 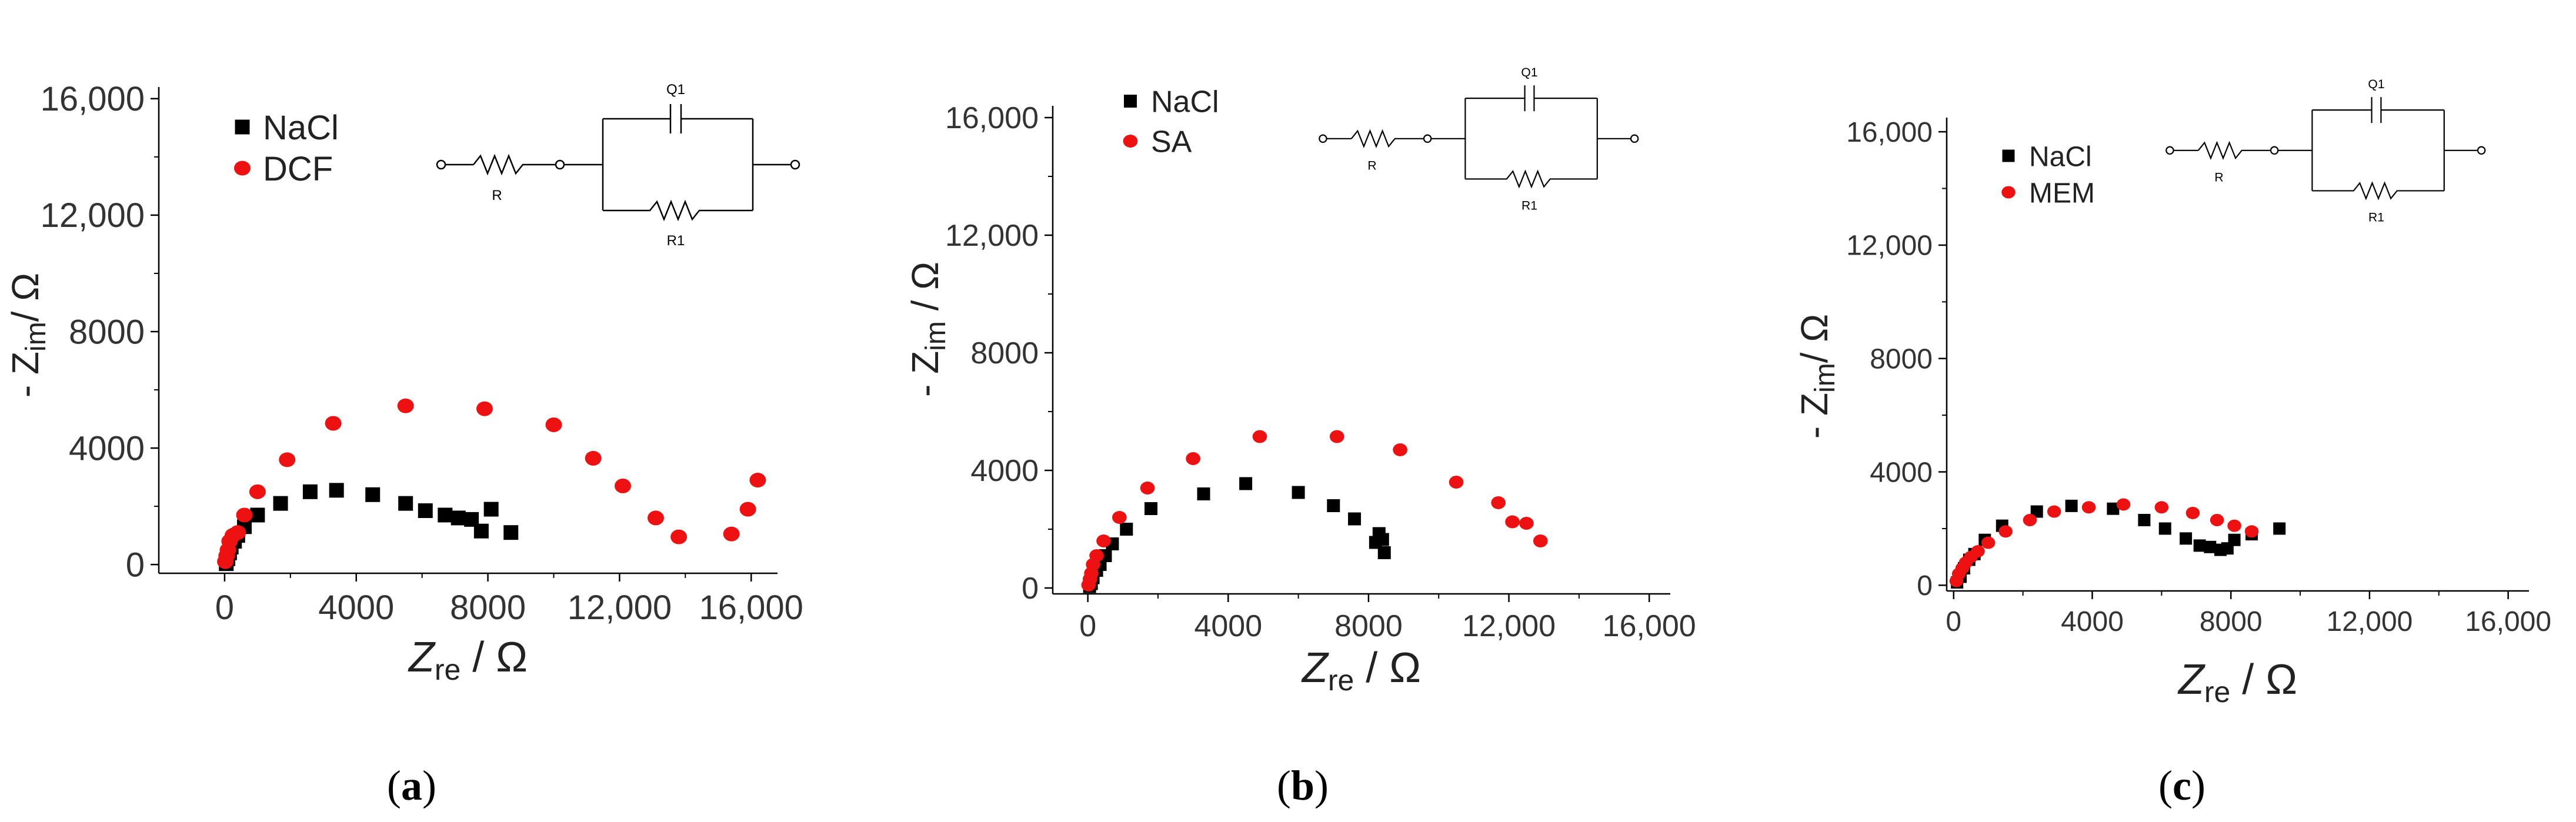 What do you see at coordinates (2008, 192) in the screenshot?
I see `legend-marker-circle` at bounding box center [2008, 192].